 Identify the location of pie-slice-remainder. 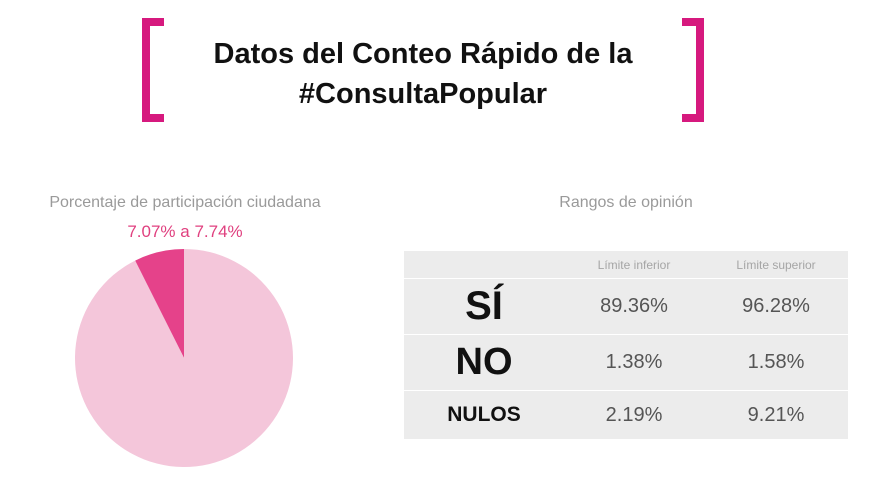
(184, 358).